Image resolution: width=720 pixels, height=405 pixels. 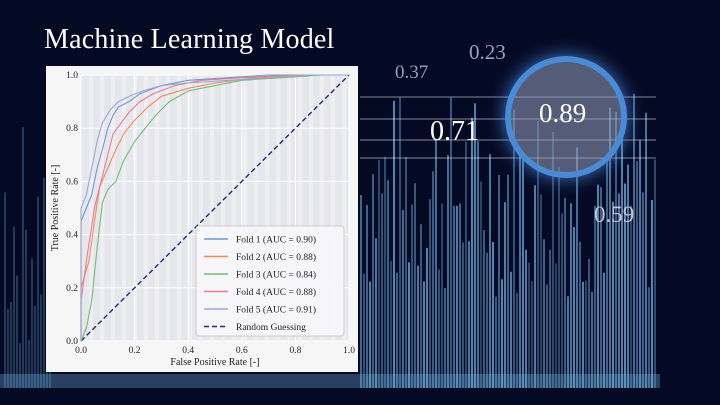 I want to click on y-axis-label: True Positive Rate [-], so click(x=55, y=208).